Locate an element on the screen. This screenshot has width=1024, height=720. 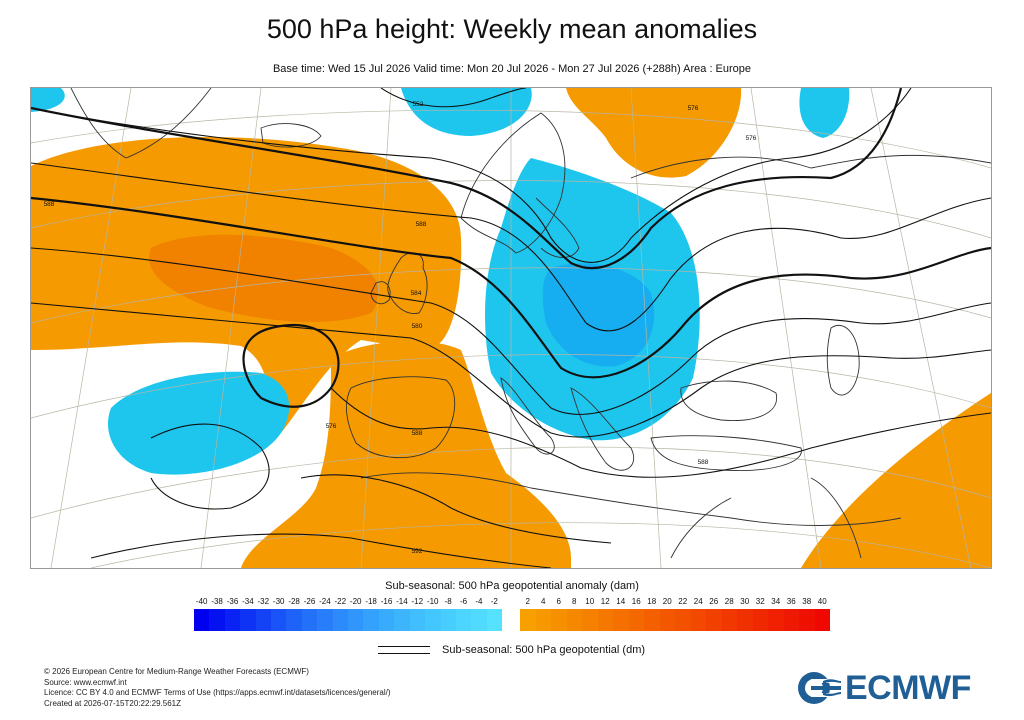
negative-anomaly-ural is located at coordinates (824, 113).